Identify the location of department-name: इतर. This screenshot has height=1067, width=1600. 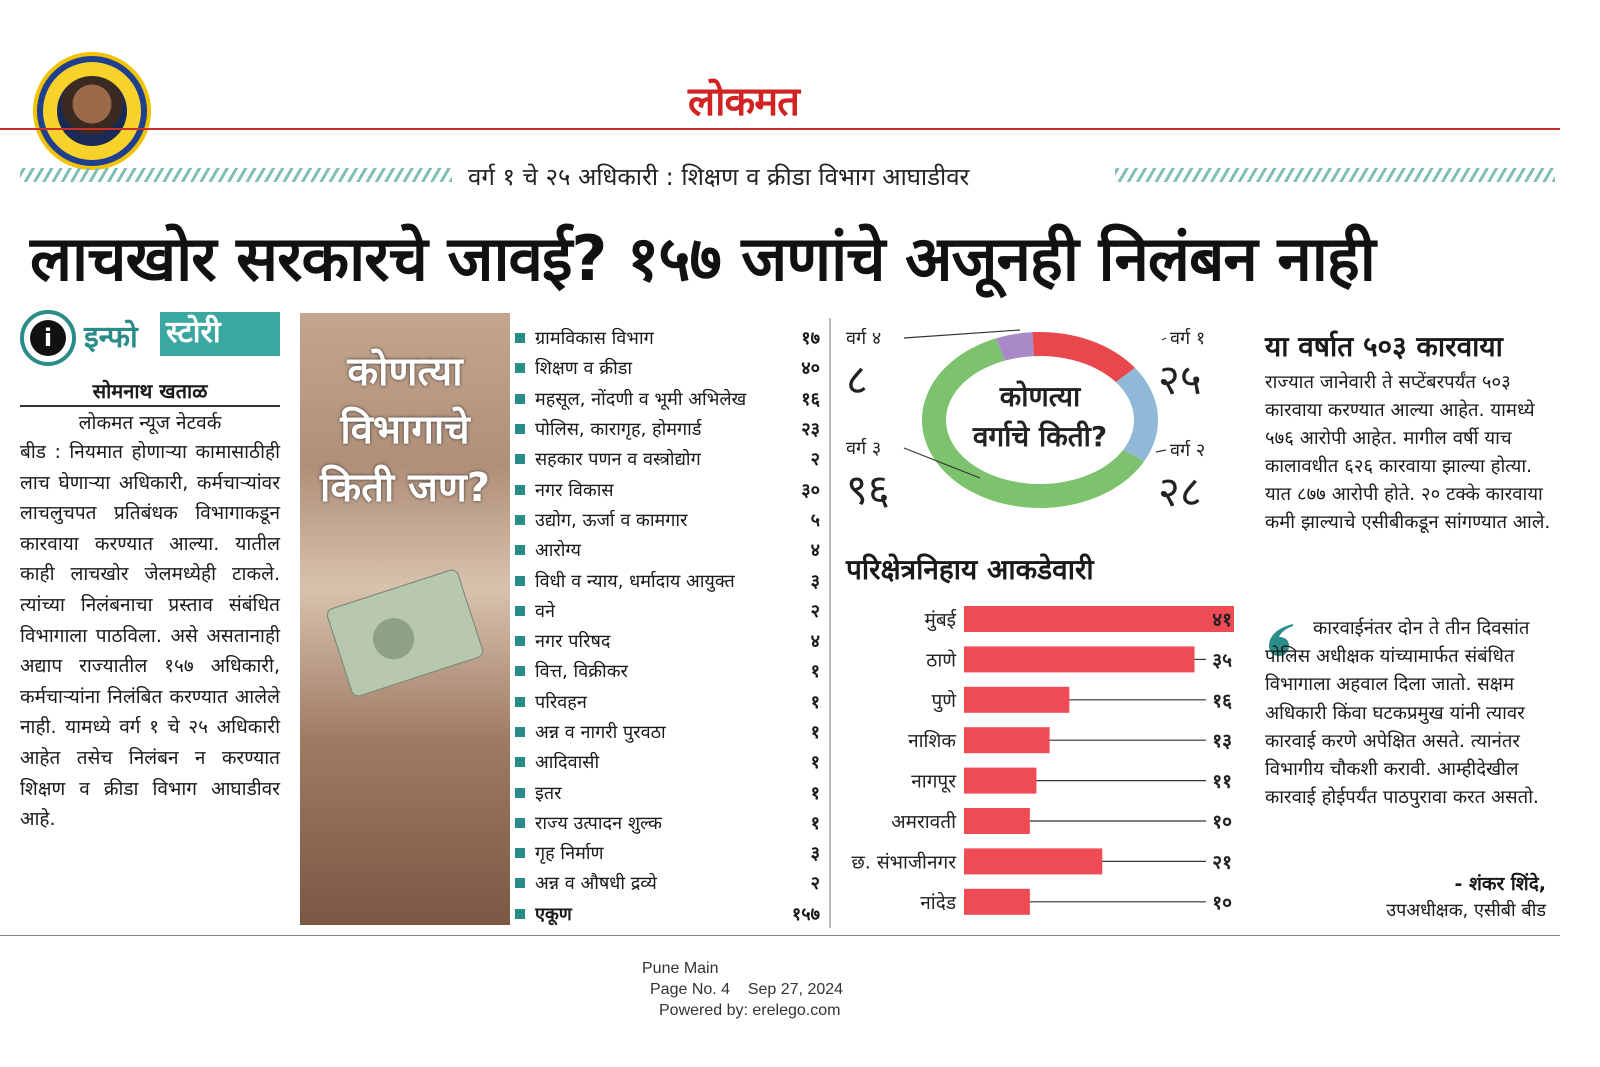
(548, 793).